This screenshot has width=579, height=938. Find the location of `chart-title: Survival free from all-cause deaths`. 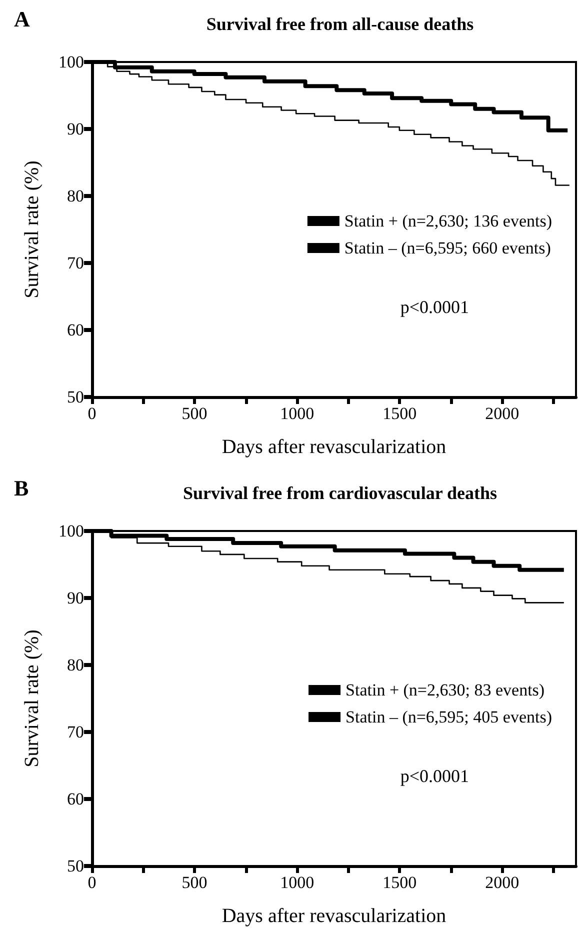

chart-title: Survival free from all-cause deaths is located at coordinates (340, 24).